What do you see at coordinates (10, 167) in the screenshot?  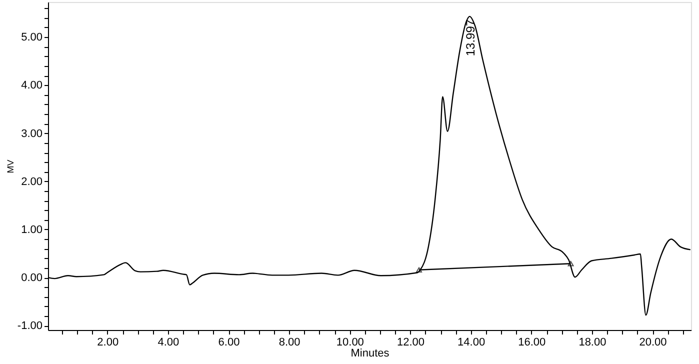 I see `y-axis-title: MV` at bounding box center [10, 167].